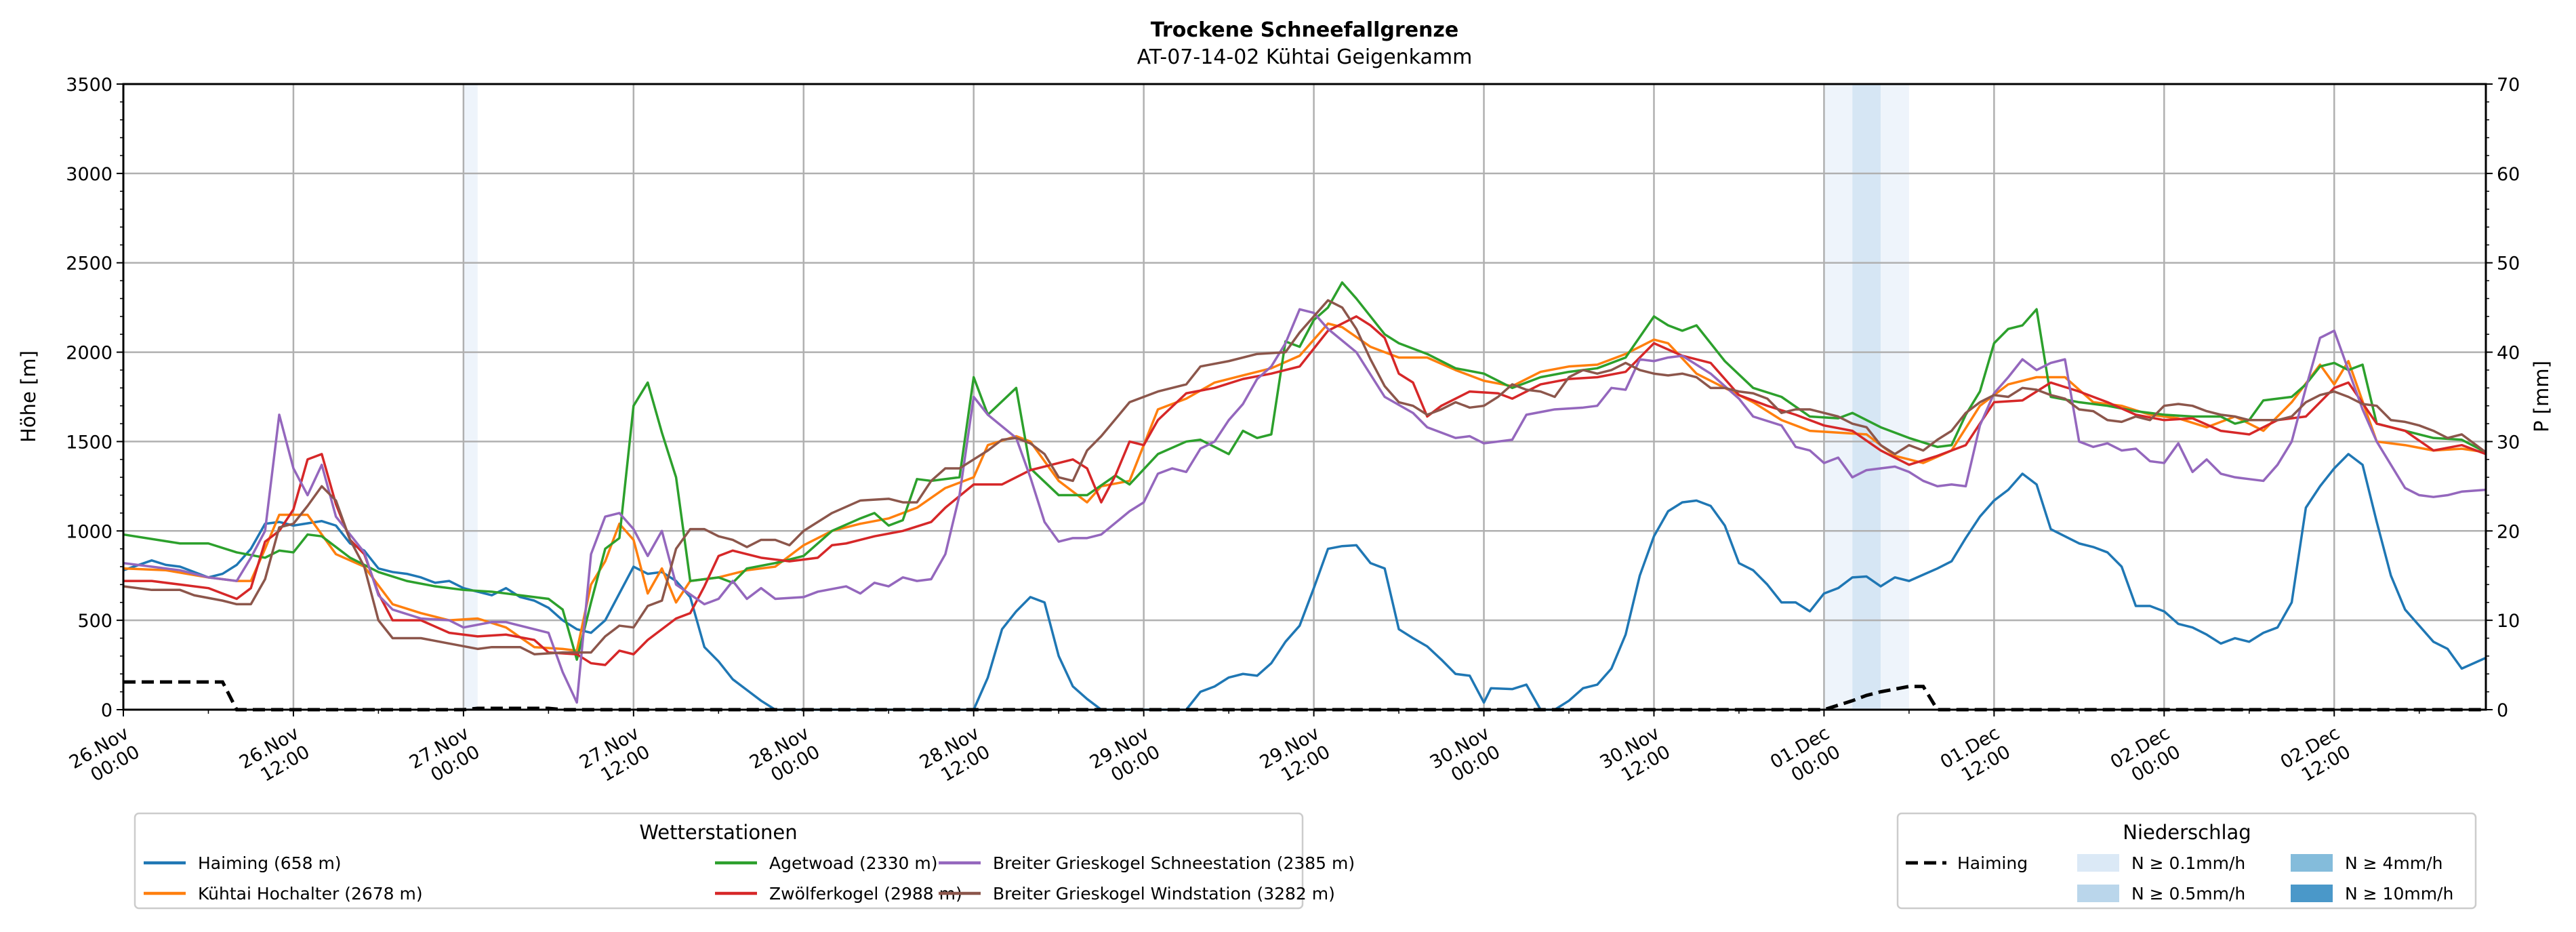 The image size is (2576, 932). Describe the element at coordinates (2188, 894) in the screenshot. I see `legend-label: N ≥ 0.5mm/h` at that location.